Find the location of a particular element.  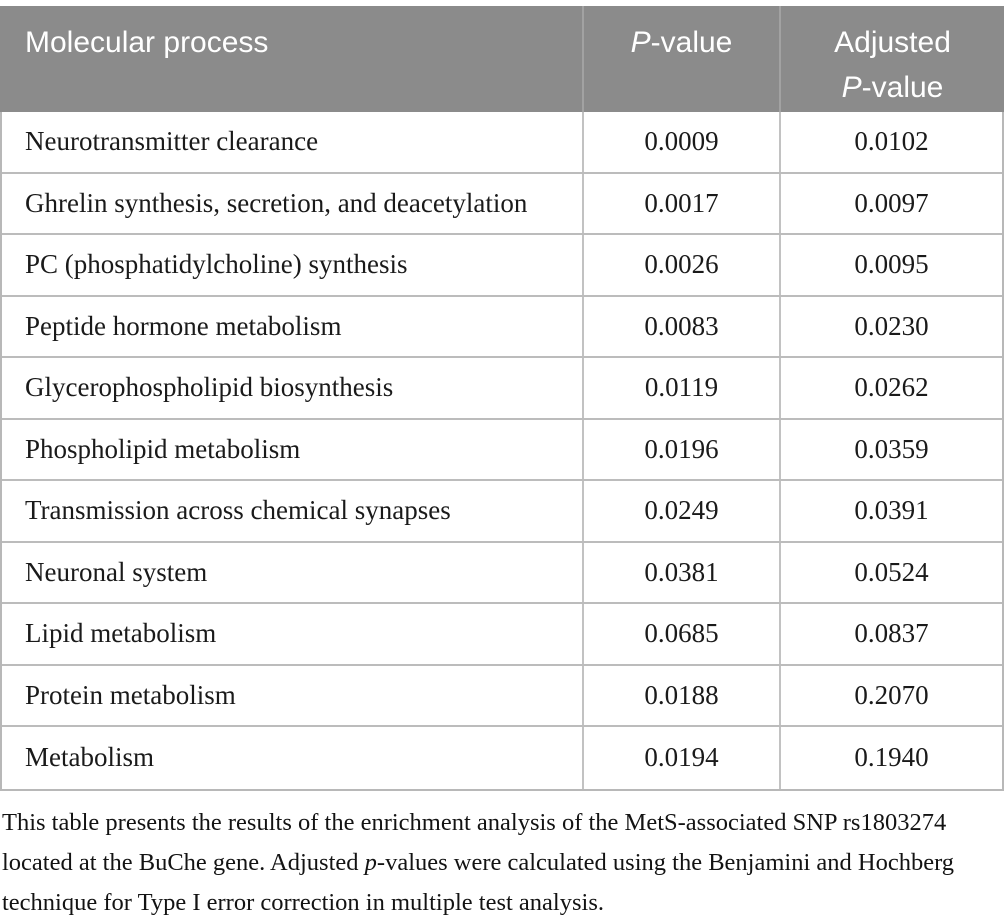

table-row: Lipid metabolism 0.0685 0.0837 is located at coordinates (502, 635).